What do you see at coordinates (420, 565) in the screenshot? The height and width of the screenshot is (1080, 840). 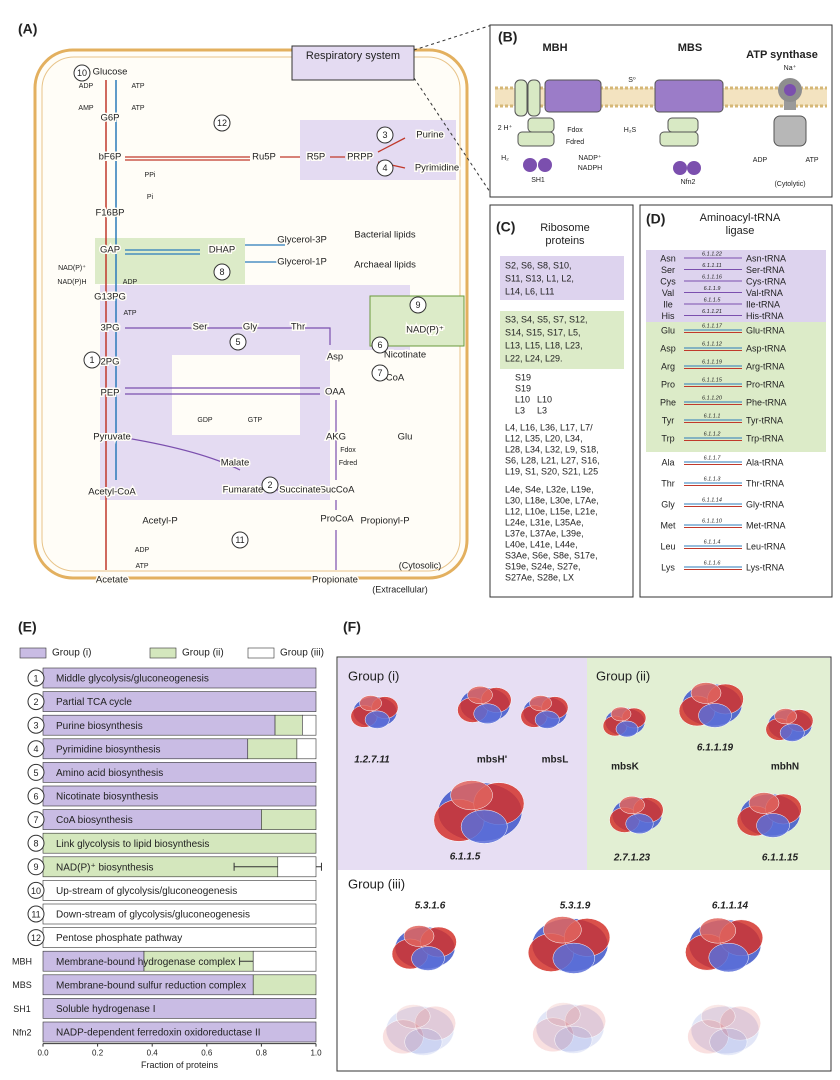 I see `compartment-label: (Cytosolic)` at bounding box center [420, 565].